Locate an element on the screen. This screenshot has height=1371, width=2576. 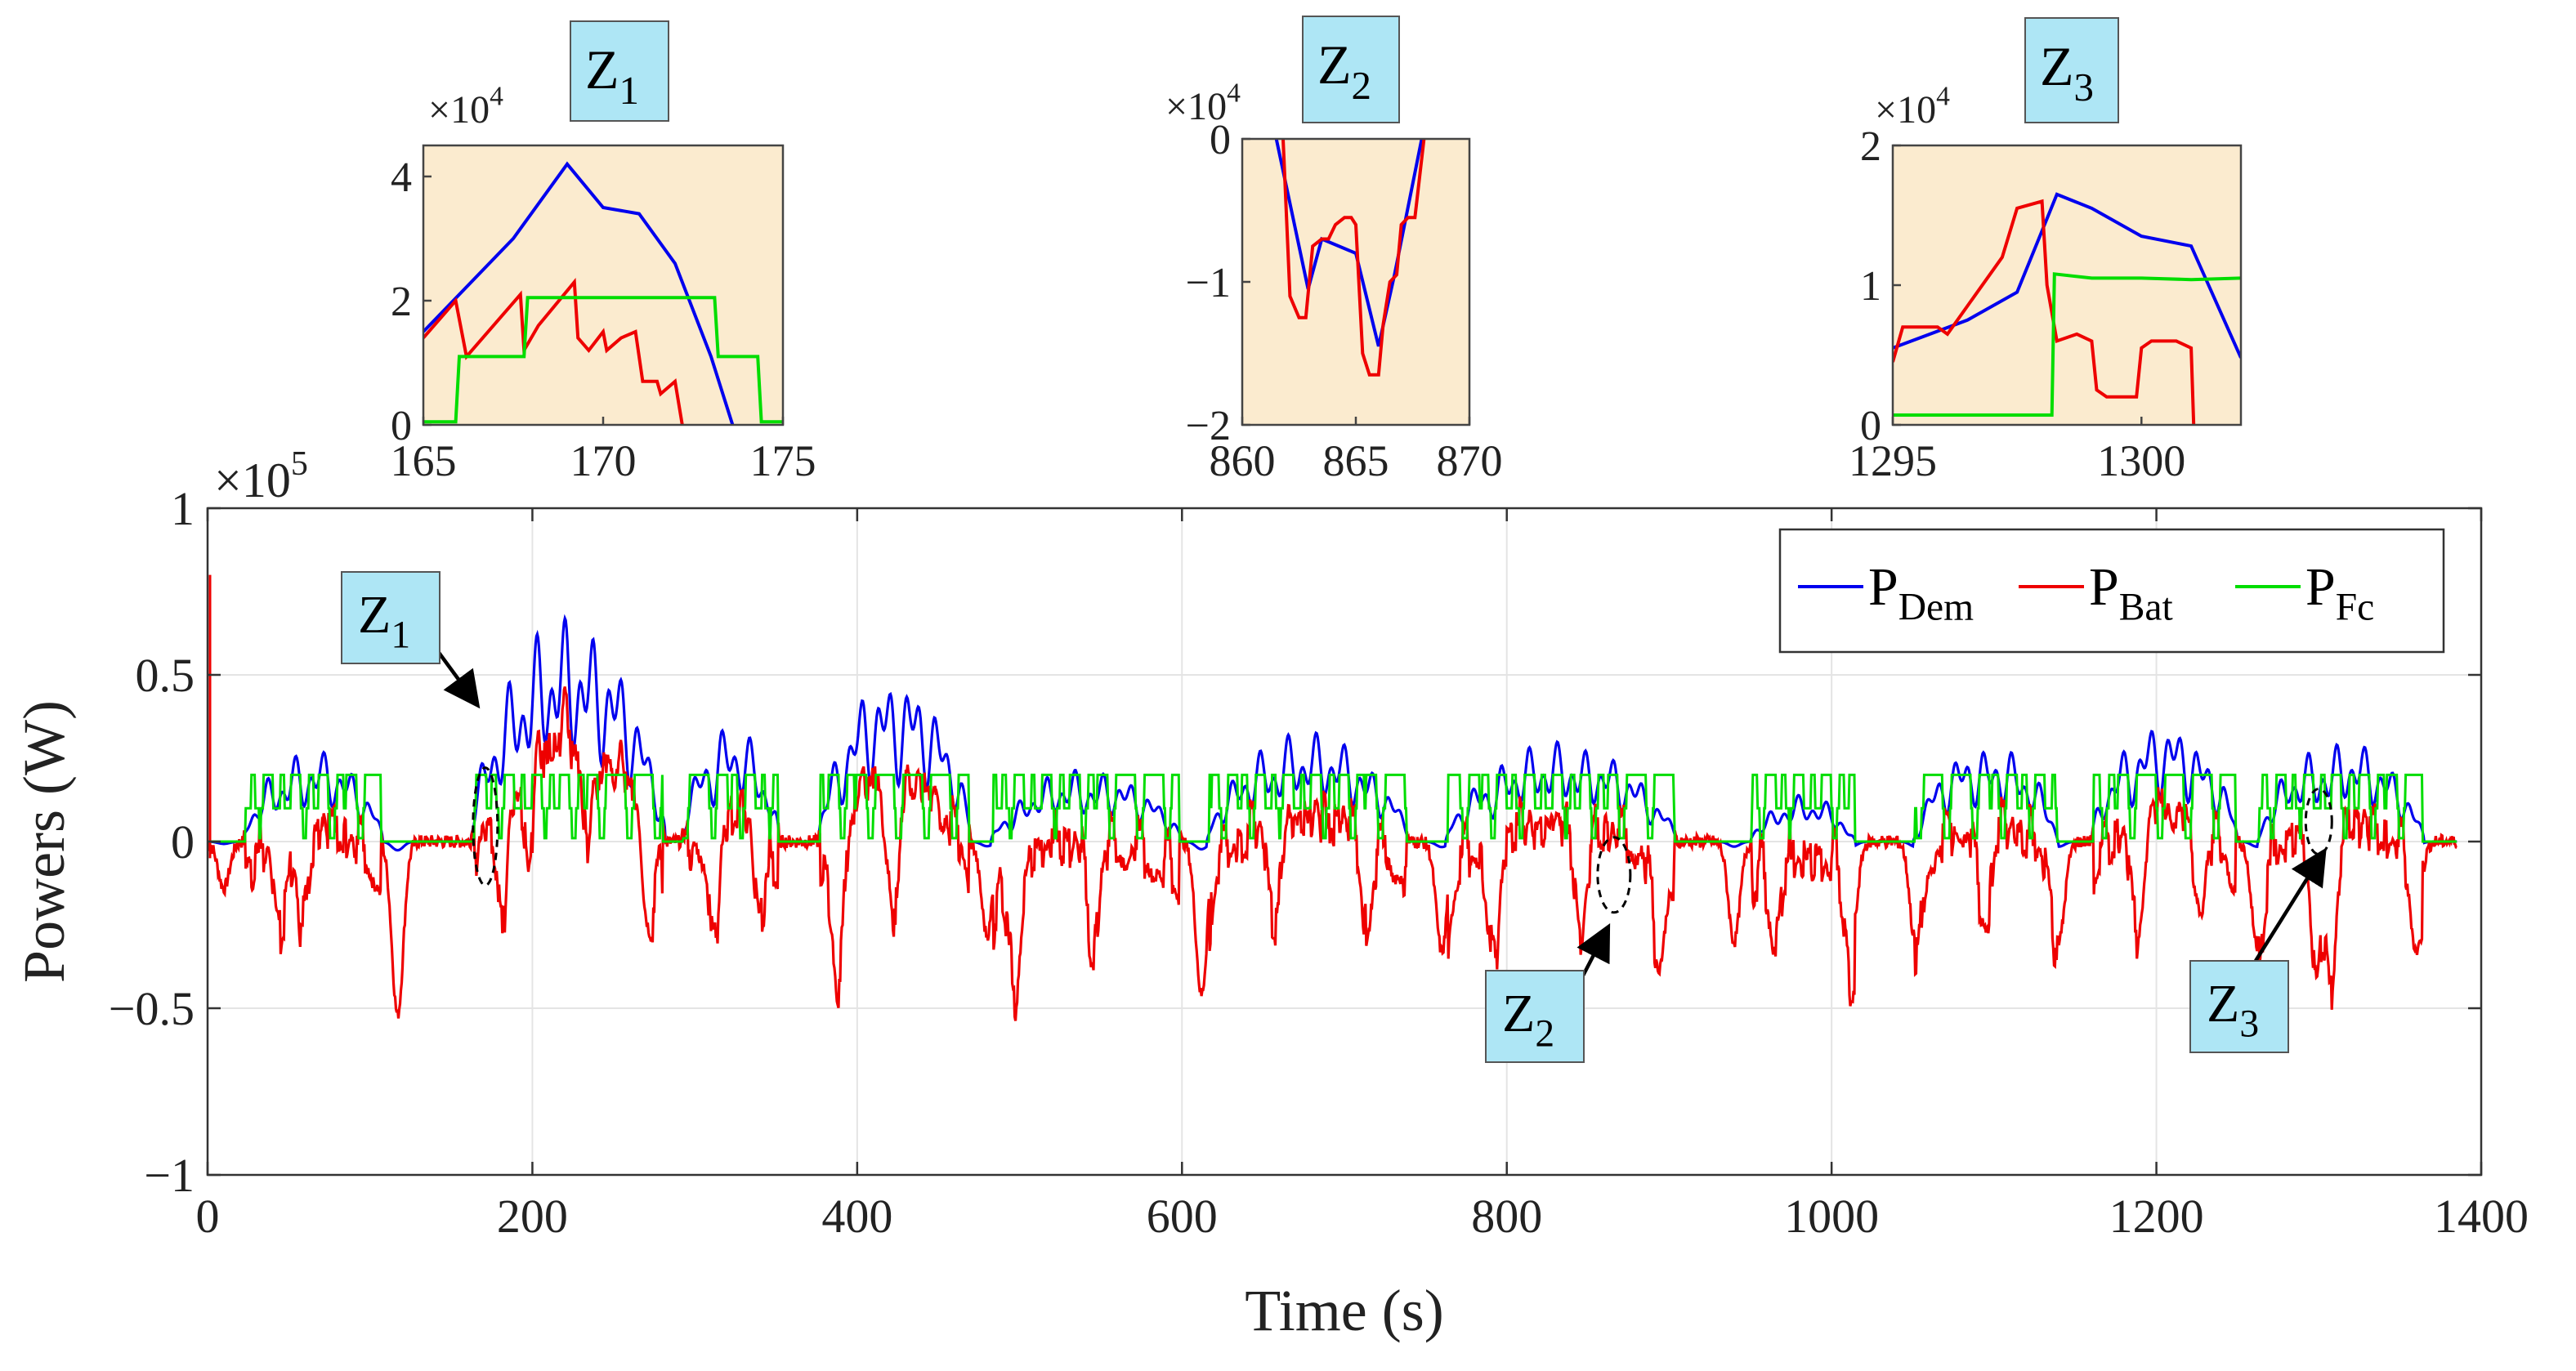
zoom-title: Z3 is located at coordinates (2067, 72).